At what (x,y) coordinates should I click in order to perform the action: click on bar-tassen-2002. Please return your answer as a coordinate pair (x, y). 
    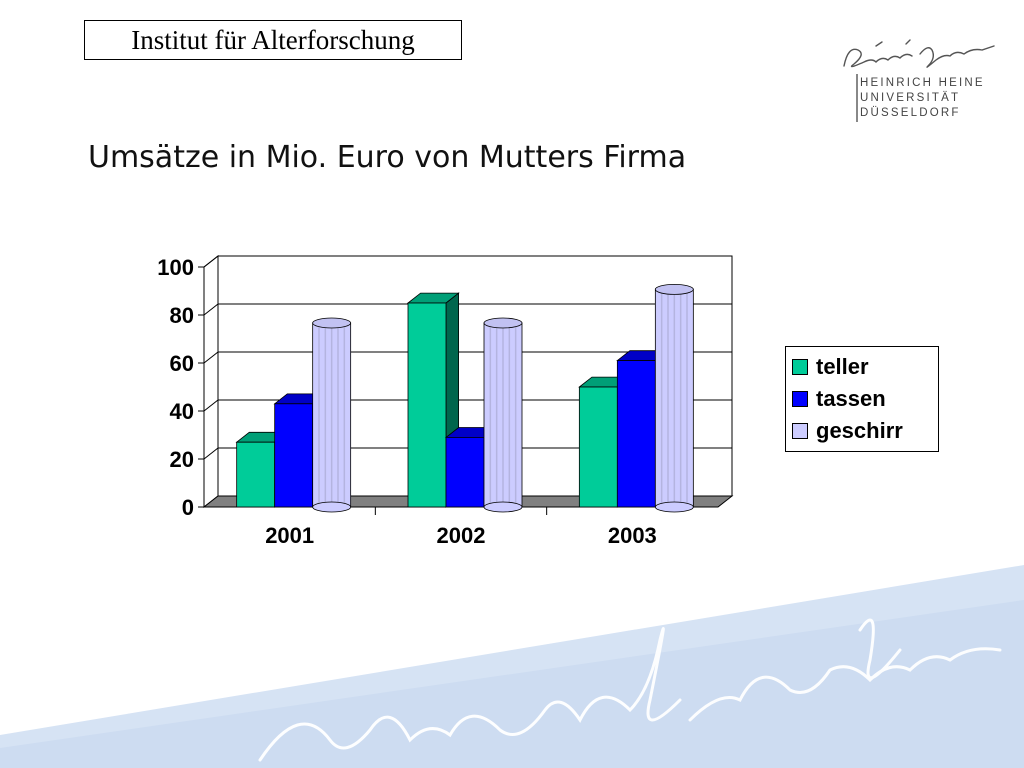
    Looking at the image, I should click on (465, 472).